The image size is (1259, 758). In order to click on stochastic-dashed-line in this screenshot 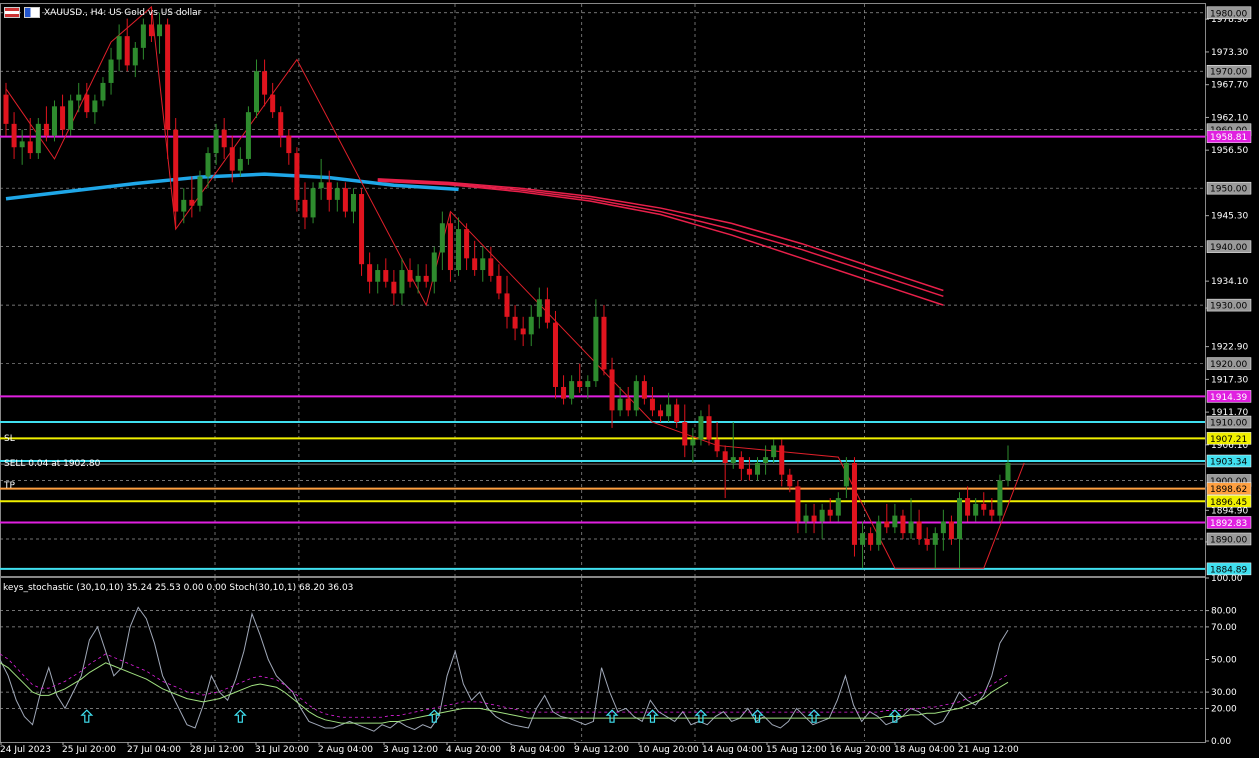, I will do `click(504, 685)`.